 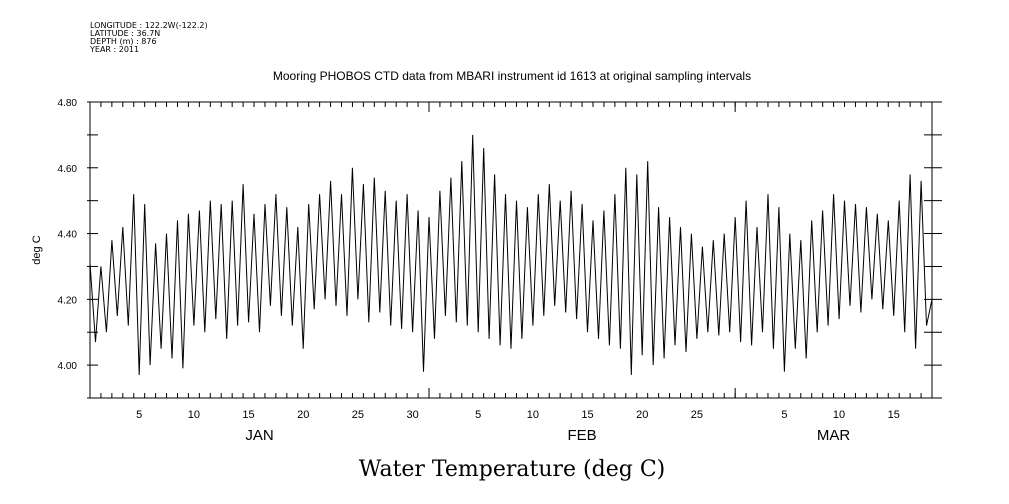 What do you see at coordinates (834, 435) in the screenshot?
I see `month-label: MAR` at bounding box center [834, 435].